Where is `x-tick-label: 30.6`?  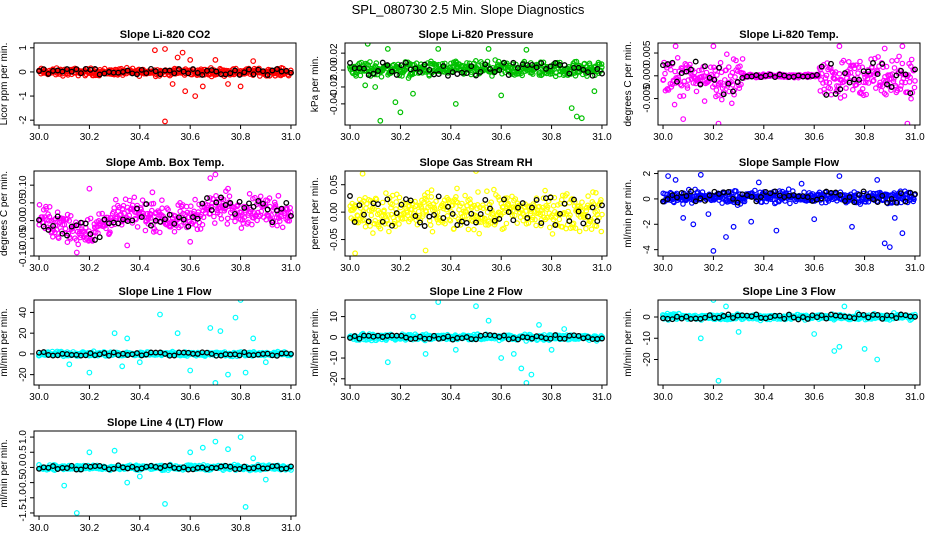 x-tick-label: 30.6 is located at coordinates (190, 268).